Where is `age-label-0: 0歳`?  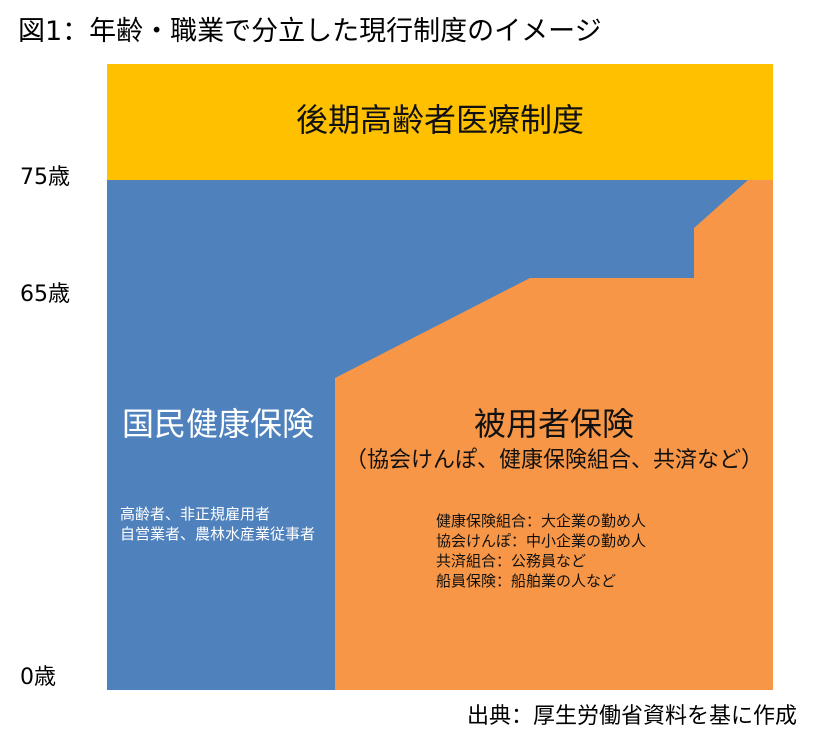
age-label-0: 0歳 is located at coordinates (38, 677).